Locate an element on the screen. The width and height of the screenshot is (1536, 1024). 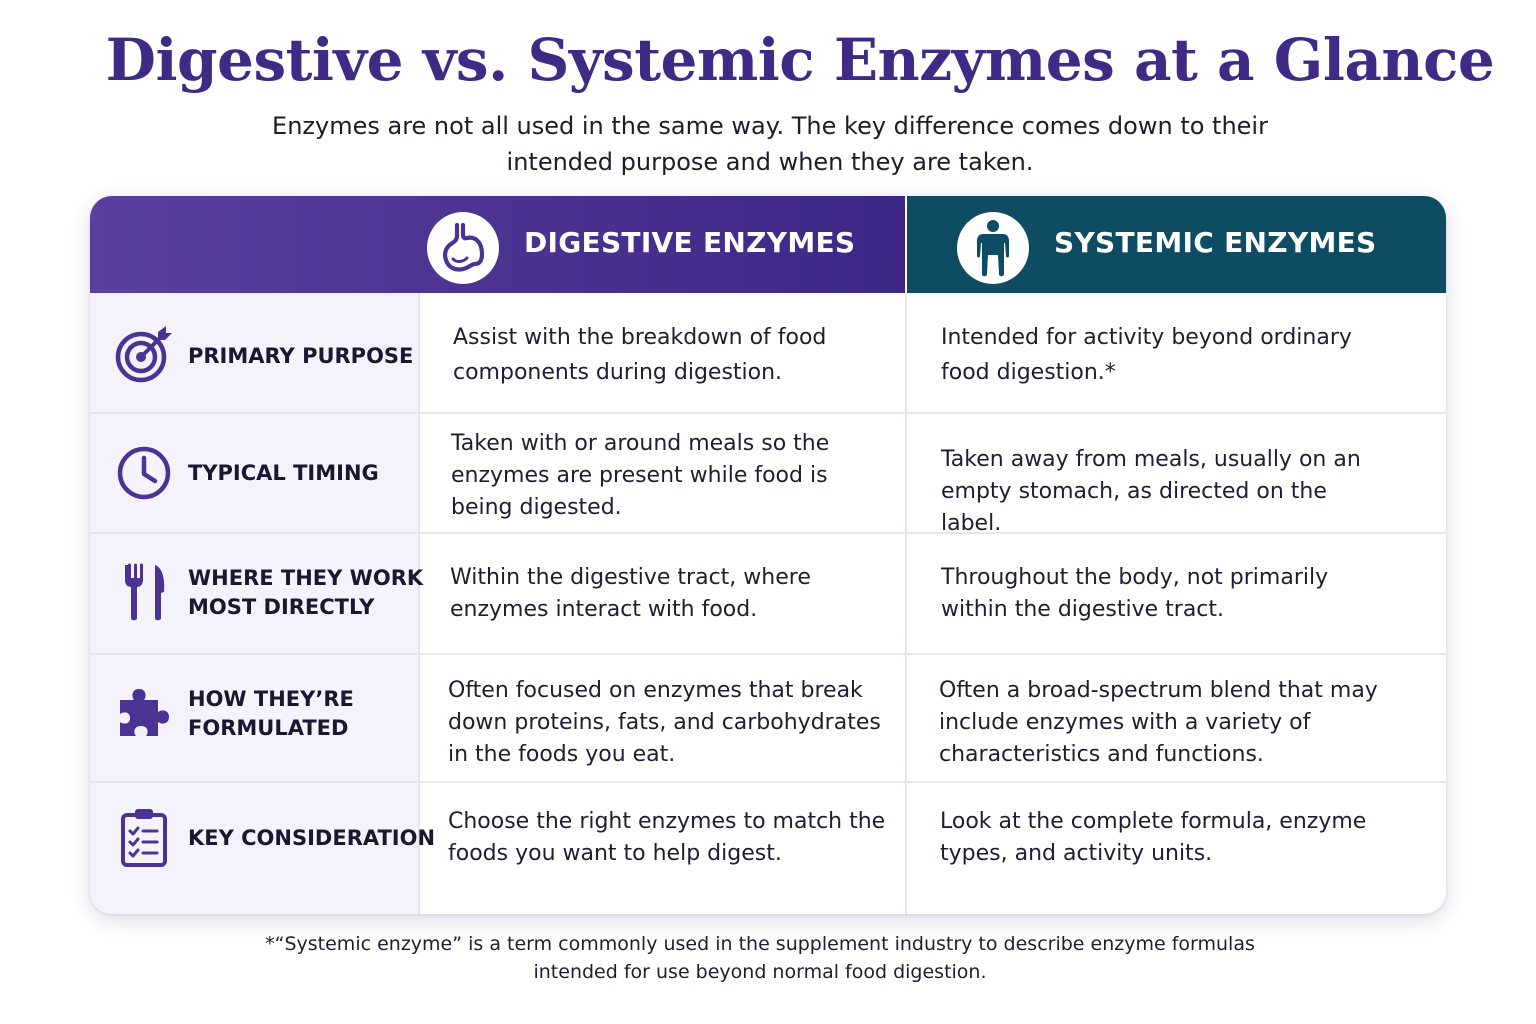
row-label: PRIMARY PURPOSE is located at coordinates (301, 356).